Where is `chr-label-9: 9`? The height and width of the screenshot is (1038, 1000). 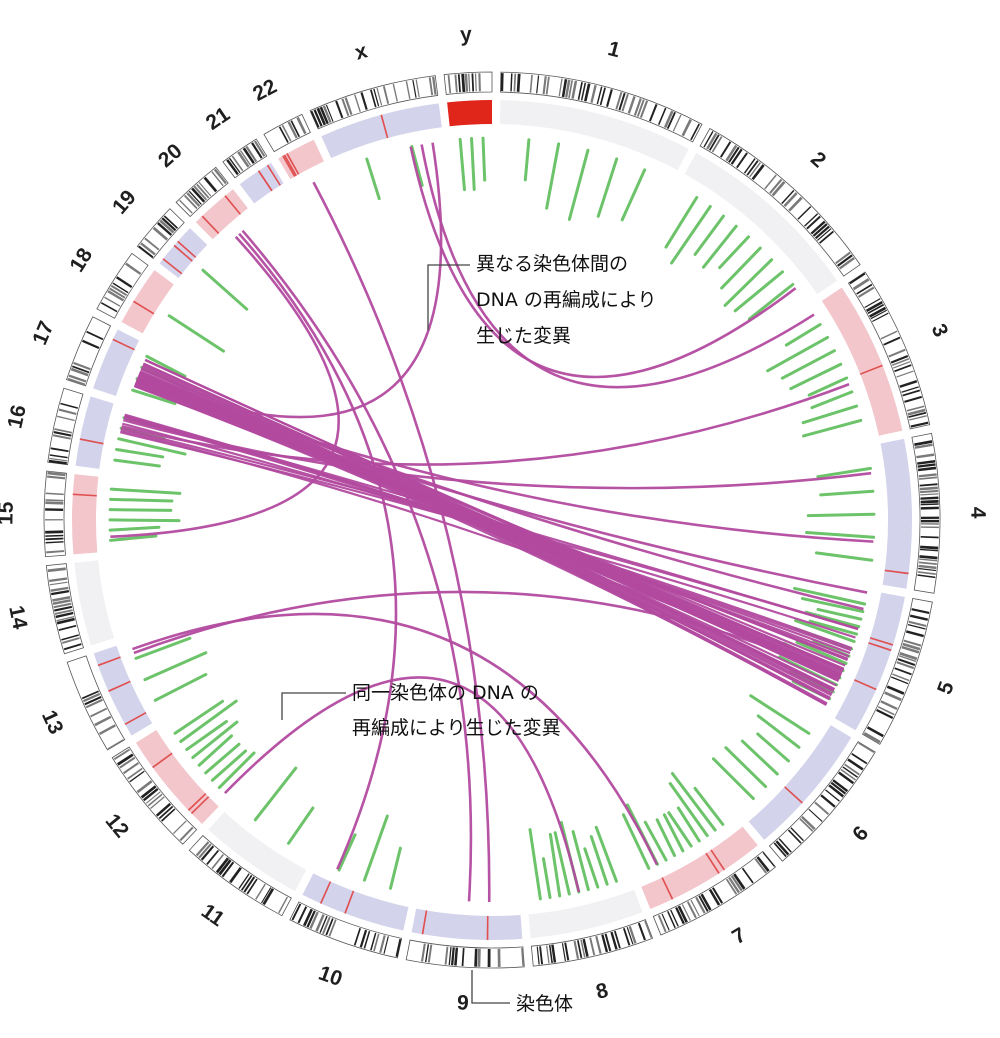 chr-label-9: 9 is located at coordinates (462, 1003).